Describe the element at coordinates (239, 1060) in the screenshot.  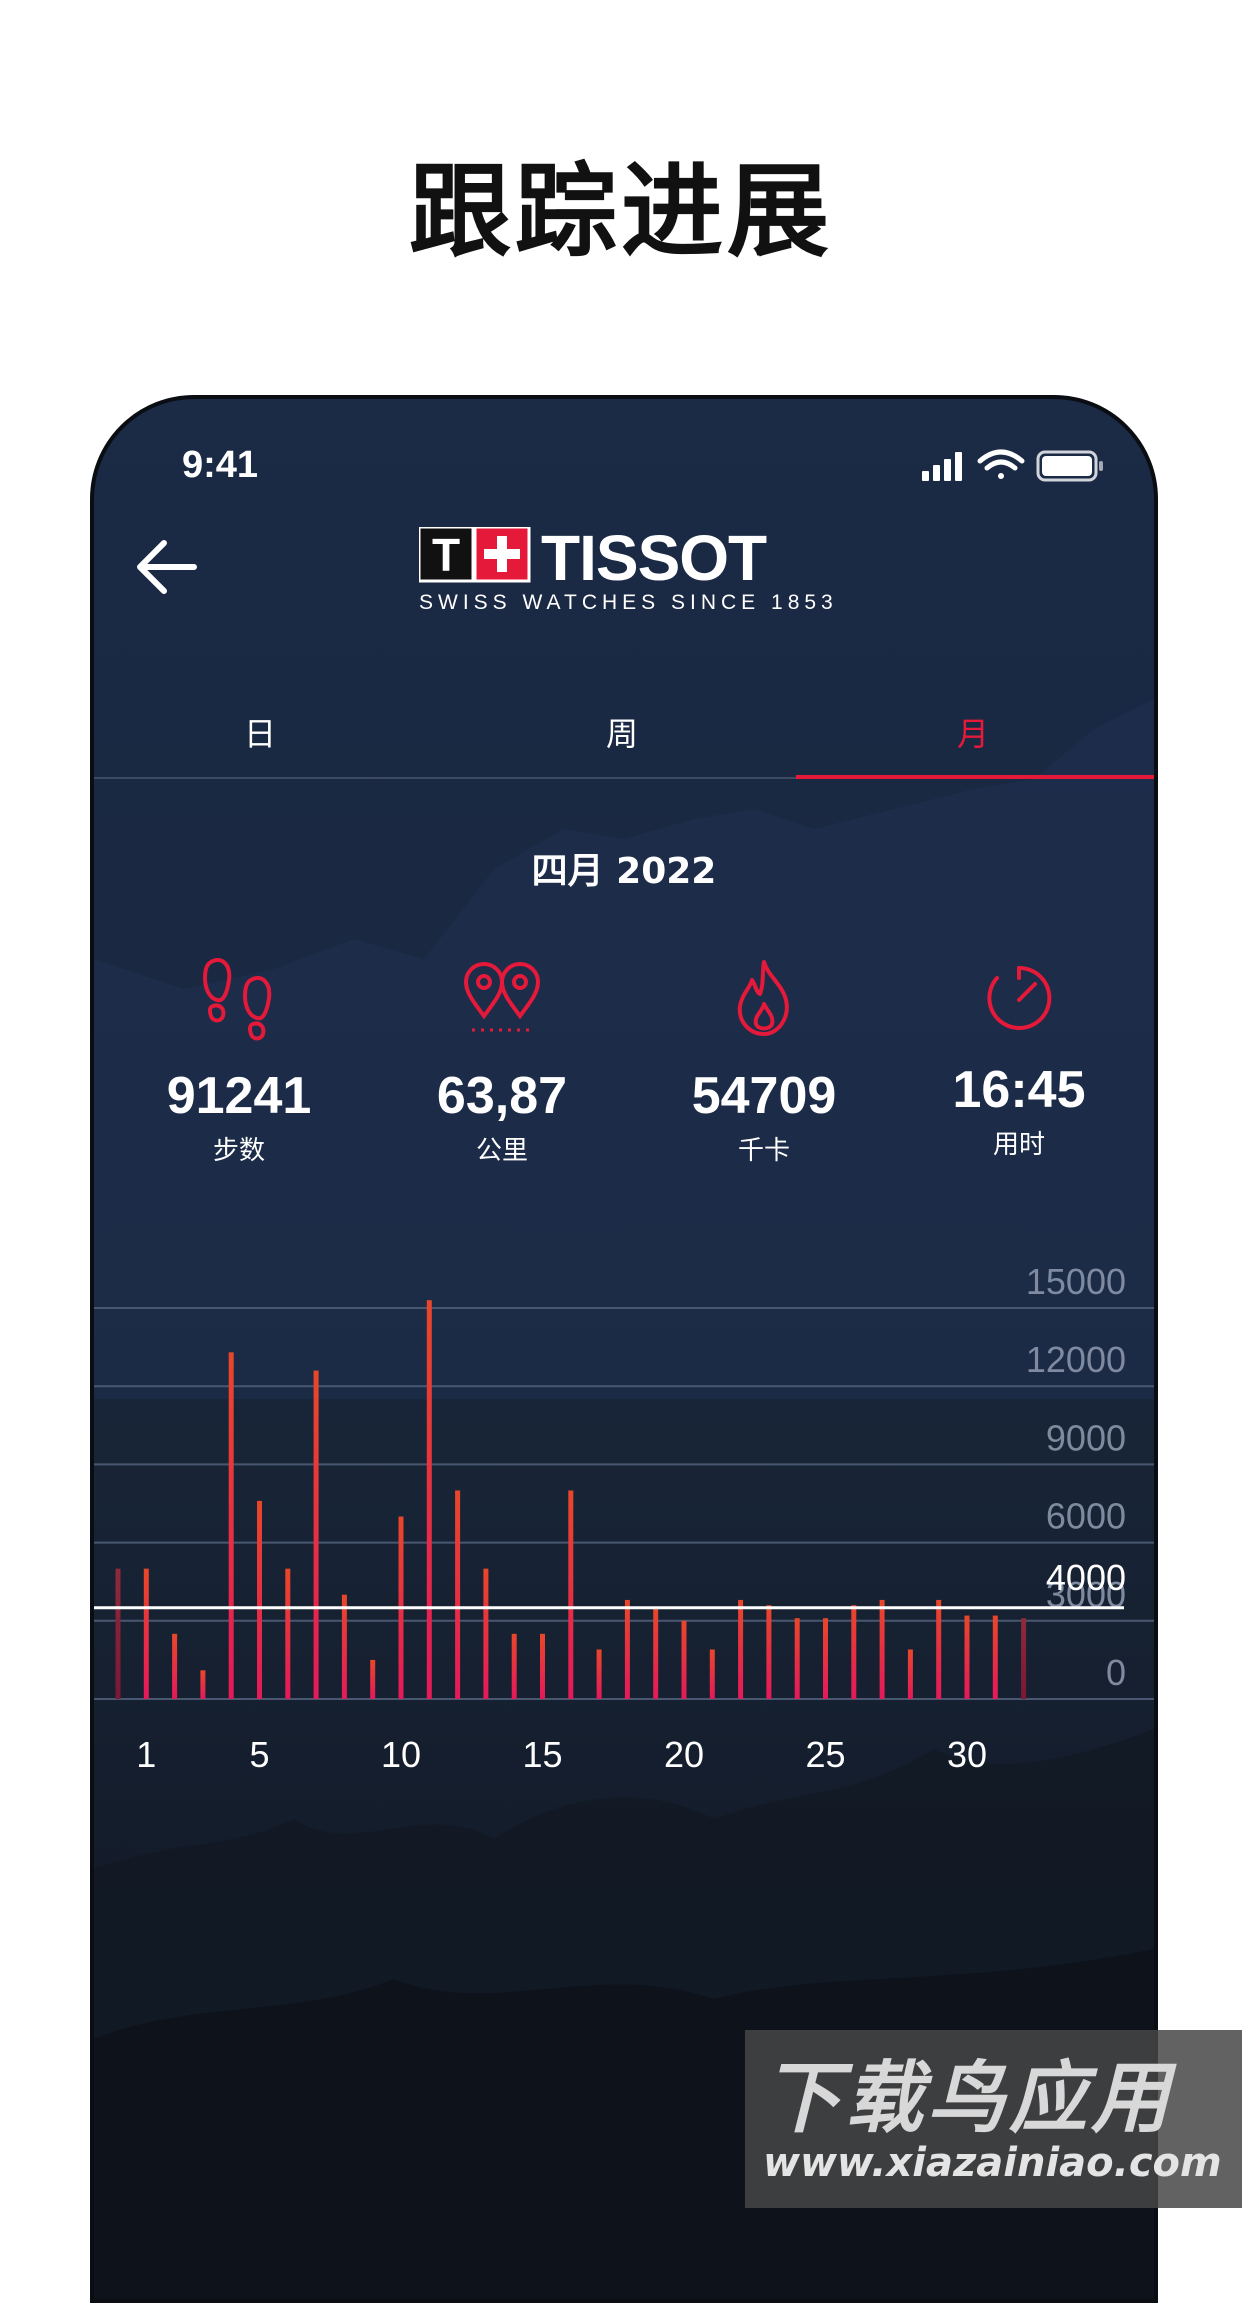
I see `stat-steps: 91241 步数` at that location.